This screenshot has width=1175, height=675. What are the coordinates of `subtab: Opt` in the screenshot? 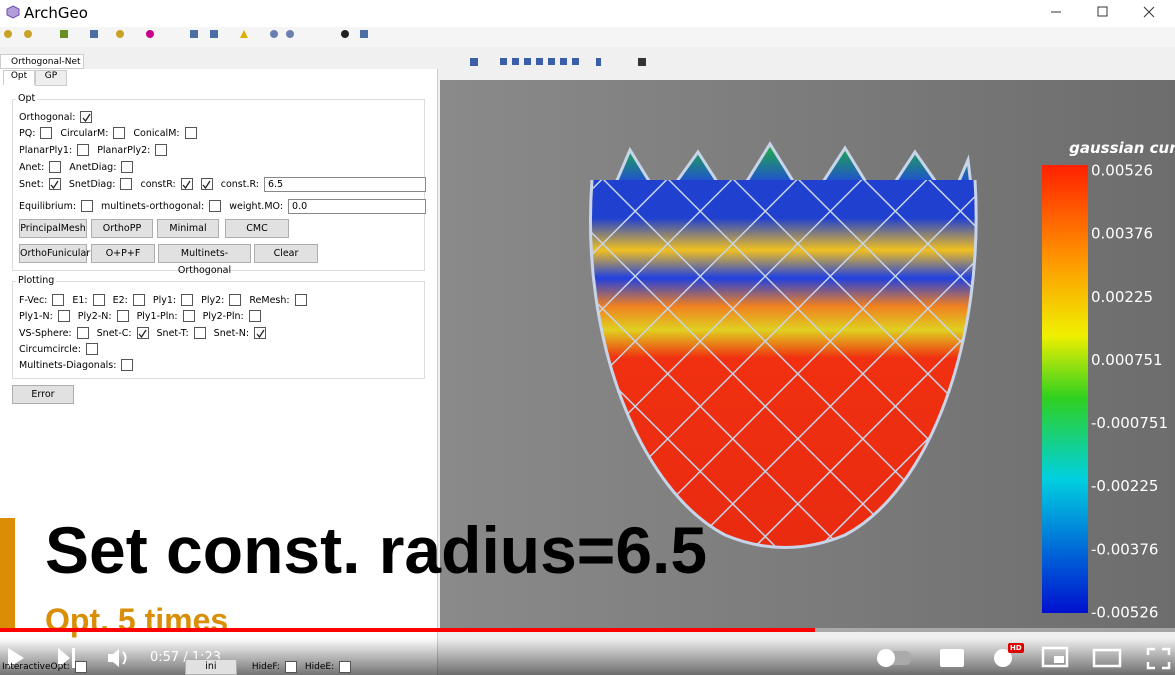 It's located at (19, 77).